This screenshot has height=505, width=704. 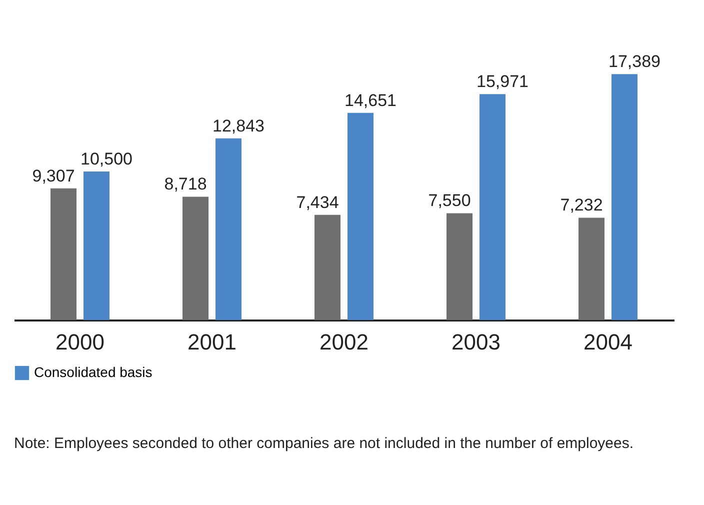 What do you see at coordinates (53, 176) in the screenshot?
I see `data-label: 9,307` at bounding box center [53, 176].